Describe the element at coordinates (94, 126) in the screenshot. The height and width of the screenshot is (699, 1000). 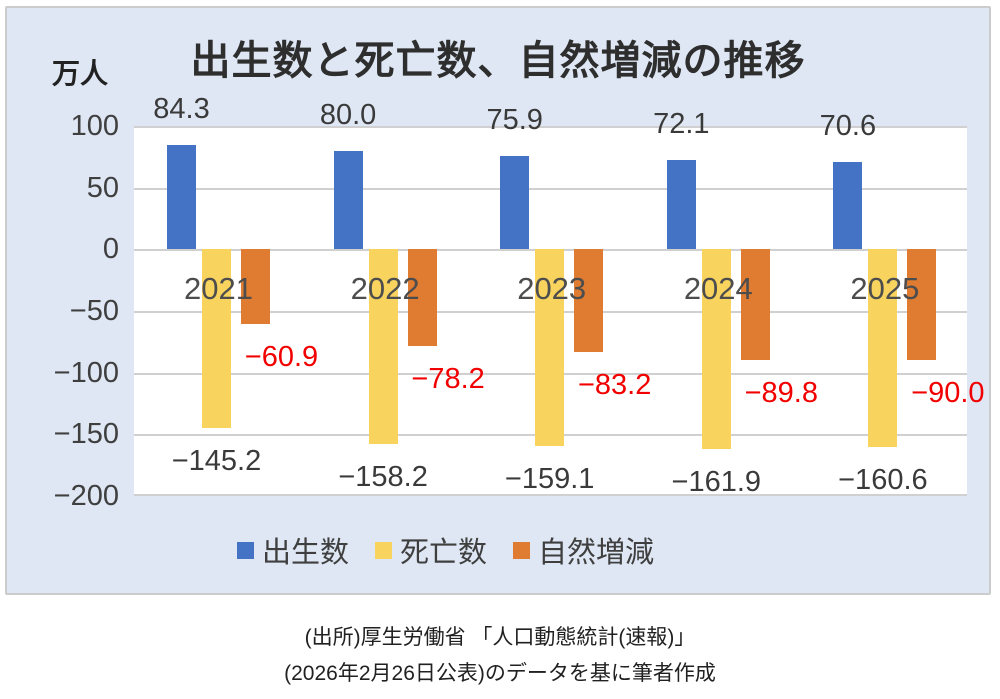
I see `y-axis-tick-label: 100` at that location.